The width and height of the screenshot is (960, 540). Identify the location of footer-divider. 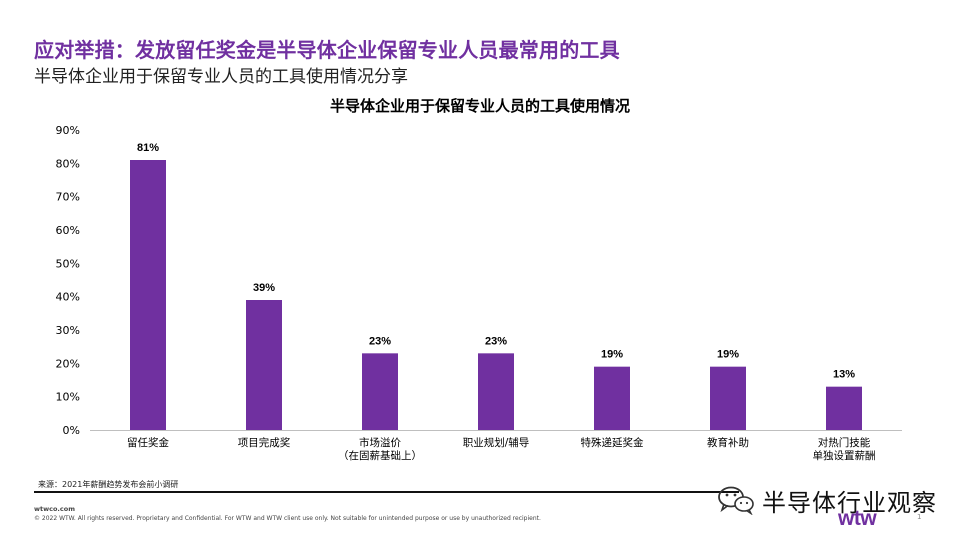
(386, 492).